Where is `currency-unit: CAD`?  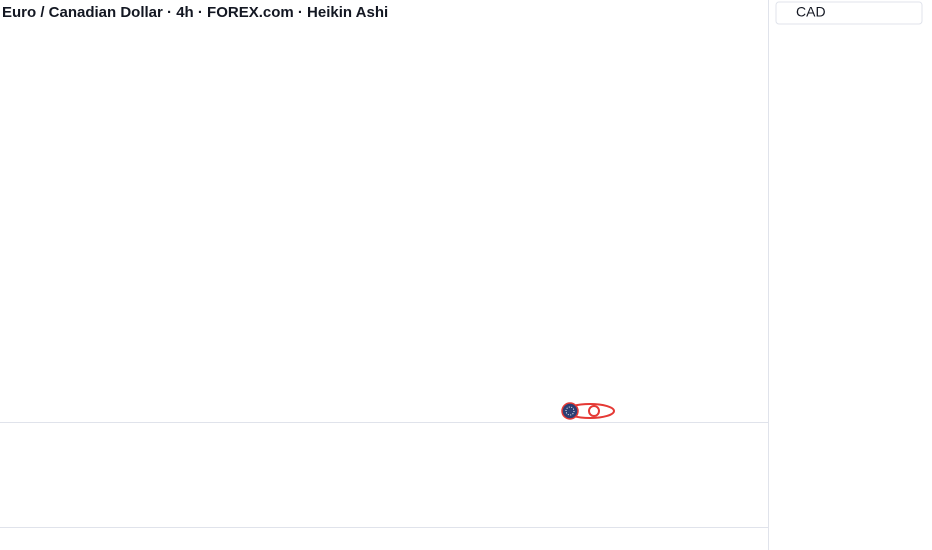 currency-unit: CAD is located at coordinates (811, 12).